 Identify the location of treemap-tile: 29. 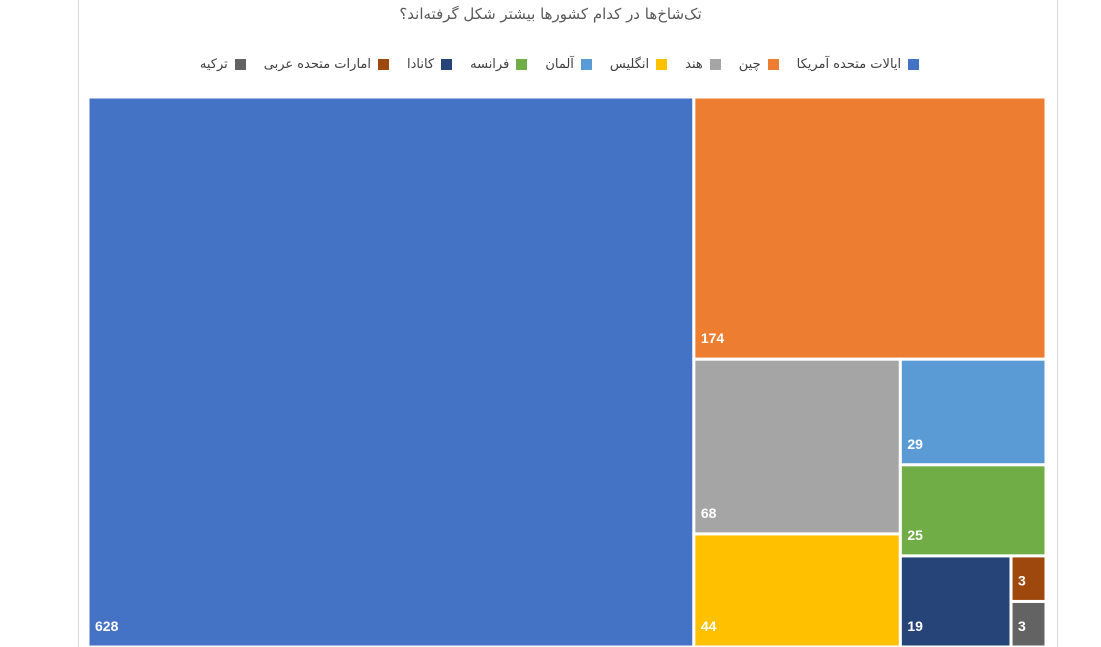
(972, 412).